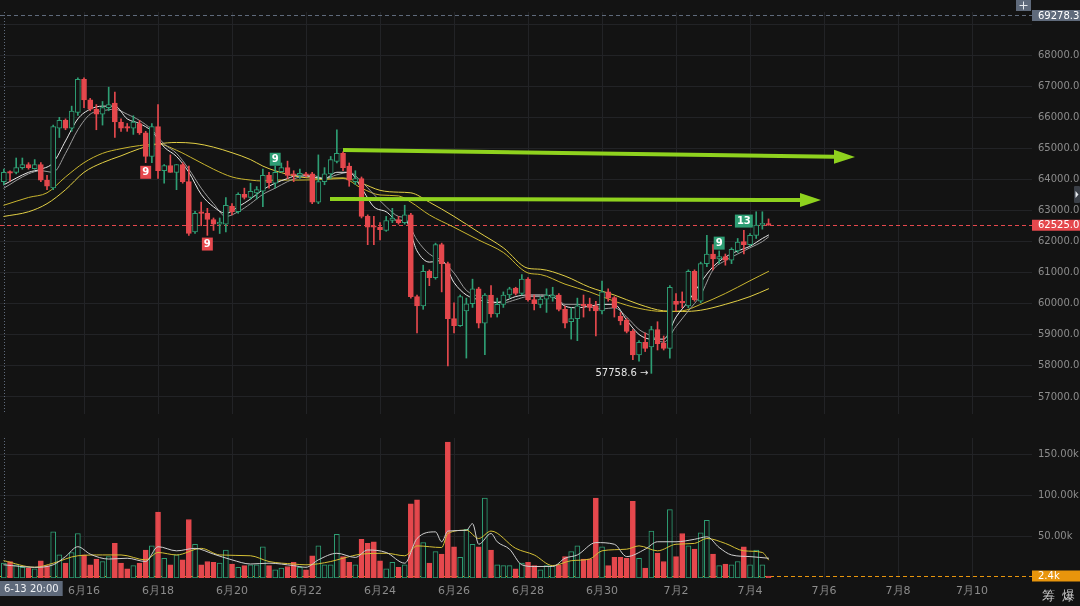 The width and height of the screenshot is (1080, 606). Describe the element at coordinates (824, 591) in the screenshot. I see `x-tick-label: 7月6` at that location.